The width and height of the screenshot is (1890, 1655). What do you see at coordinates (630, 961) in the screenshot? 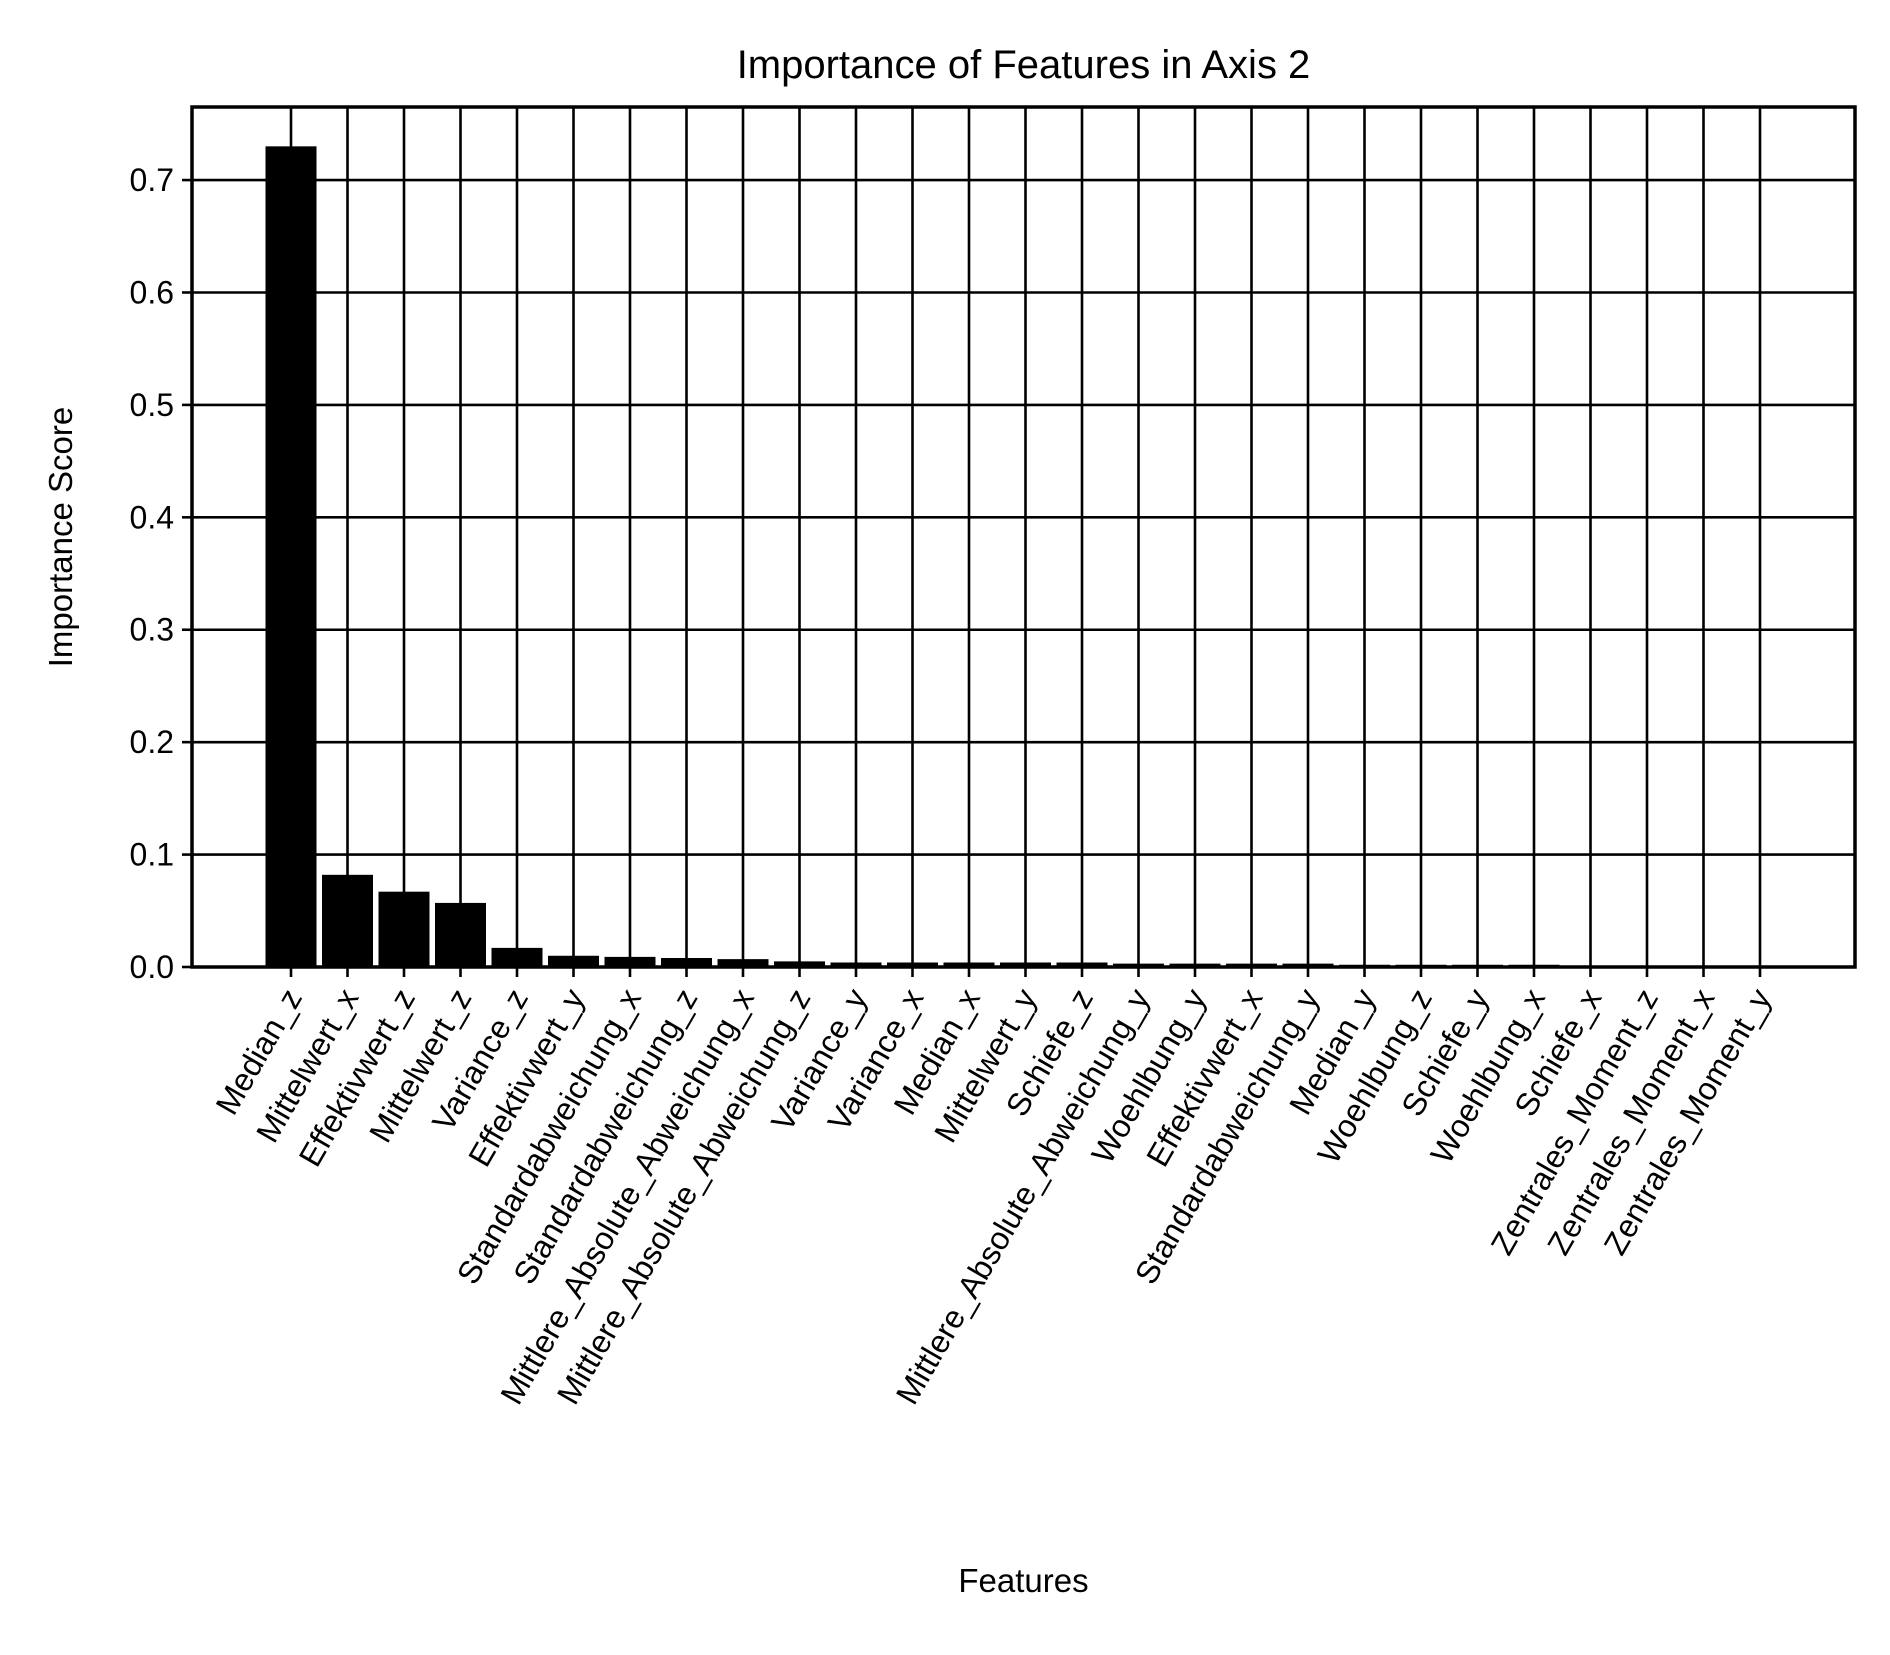
I see `bar-standardabweichung-x` at bounding box center [630, 961].